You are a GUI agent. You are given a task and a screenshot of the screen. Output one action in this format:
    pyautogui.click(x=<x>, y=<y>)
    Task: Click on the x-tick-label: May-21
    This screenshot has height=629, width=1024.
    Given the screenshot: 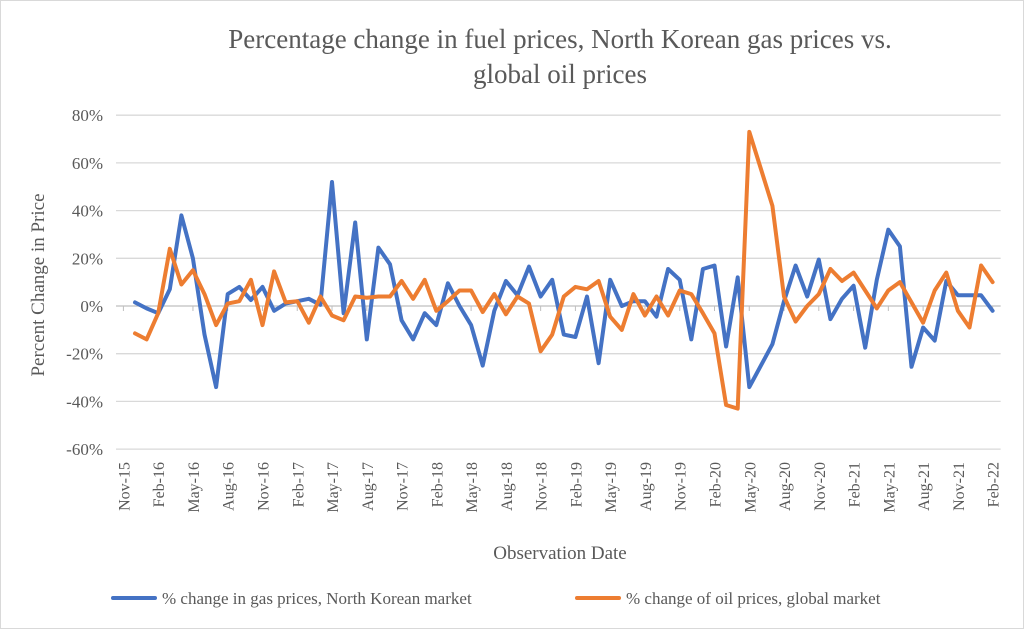 What is the action you would take?
    pyautogui.click(x=889, y=487)
    